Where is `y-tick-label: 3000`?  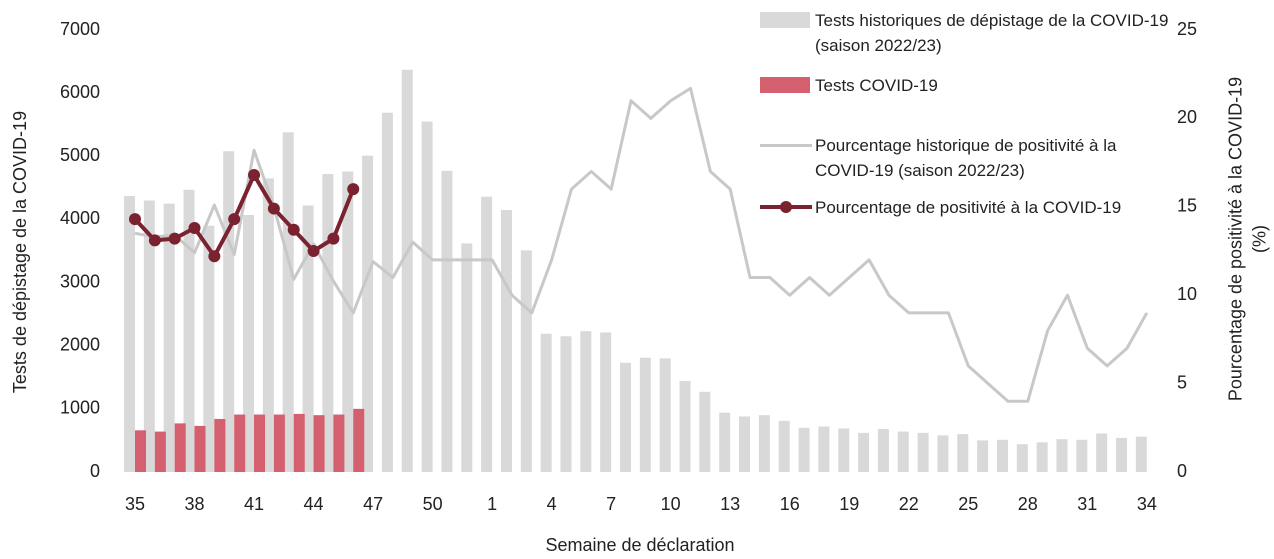 y-tick-label: 3000 is located at coordinates (80, 281).